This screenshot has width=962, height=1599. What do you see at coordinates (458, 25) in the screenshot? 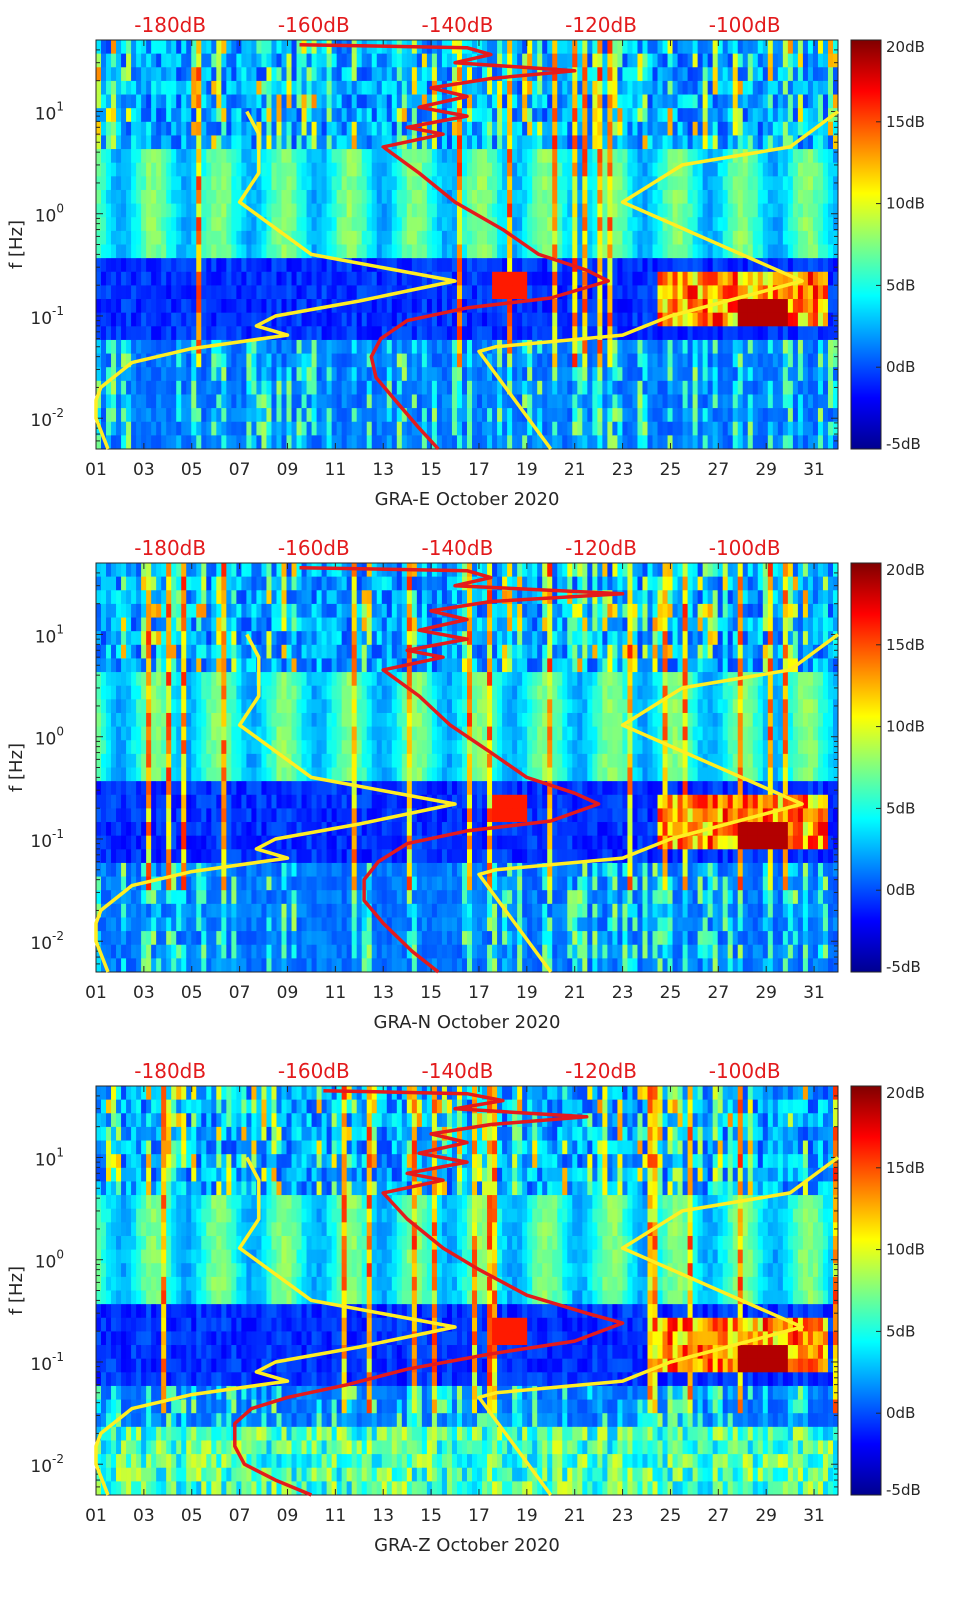
I see `top-db-label: -140dB` at bounding box center [458, 25].